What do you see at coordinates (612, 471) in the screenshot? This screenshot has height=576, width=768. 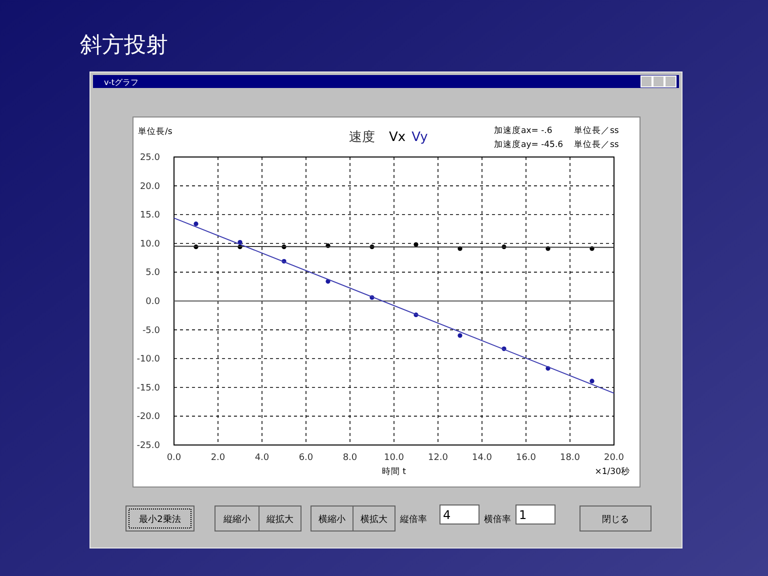 I see `text: ×1/30秒` at bounding box center [612, 471].